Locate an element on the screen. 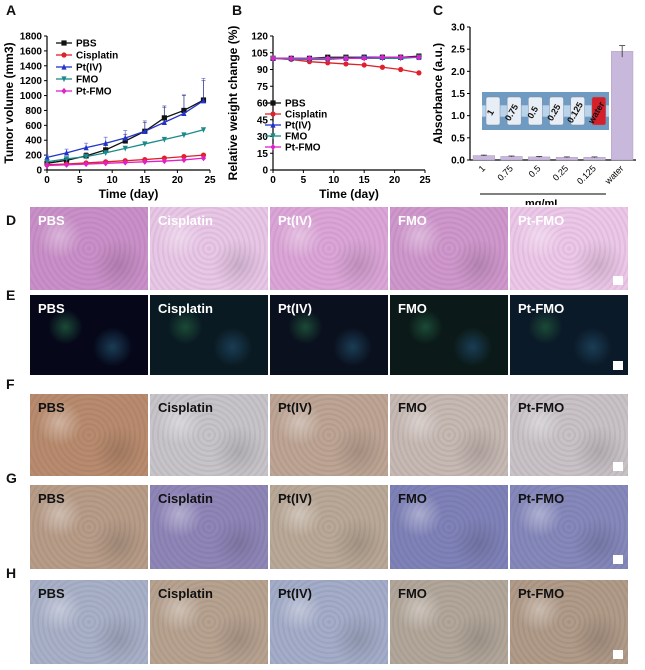 This screenshot has height=670, width=645. y-tick-label: 800 is located at coordinates (33, 111).